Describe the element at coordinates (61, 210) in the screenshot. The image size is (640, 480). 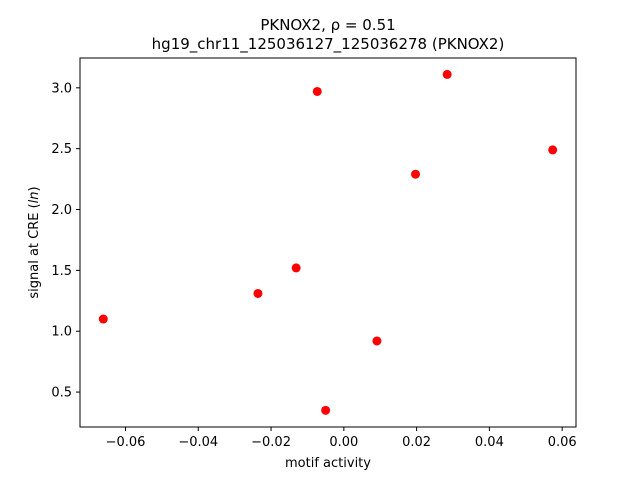
I see `y-tick-label: 2.0` at that location.